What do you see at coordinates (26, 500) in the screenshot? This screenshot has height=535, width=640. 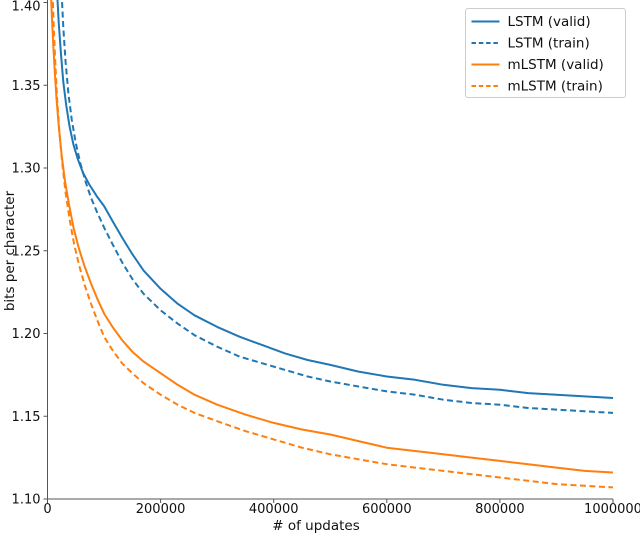 I see `y-tick-label: 1.10` at bounding box center [26, 500].